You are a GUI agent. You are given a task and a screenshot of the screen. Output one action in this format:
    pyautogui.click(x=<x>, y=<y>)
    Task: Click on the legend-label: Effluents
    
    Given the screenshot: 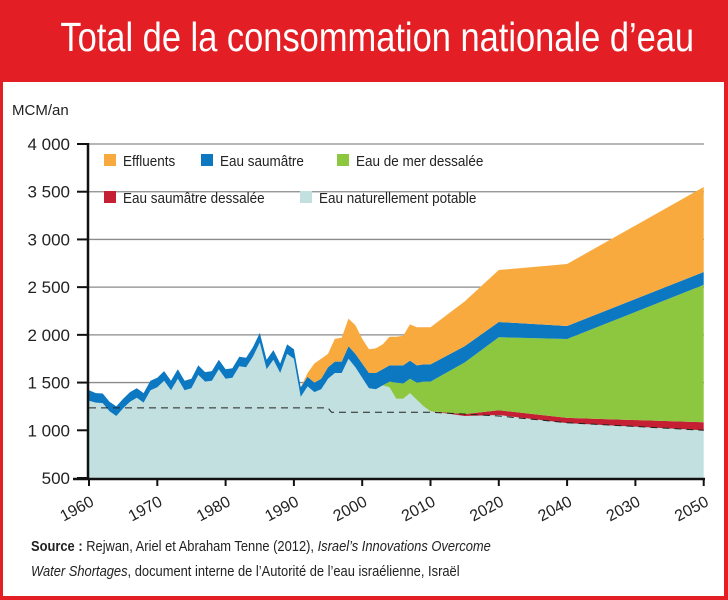 What is the action you would take?
    pyautogui.click(x=149, y=161)
    